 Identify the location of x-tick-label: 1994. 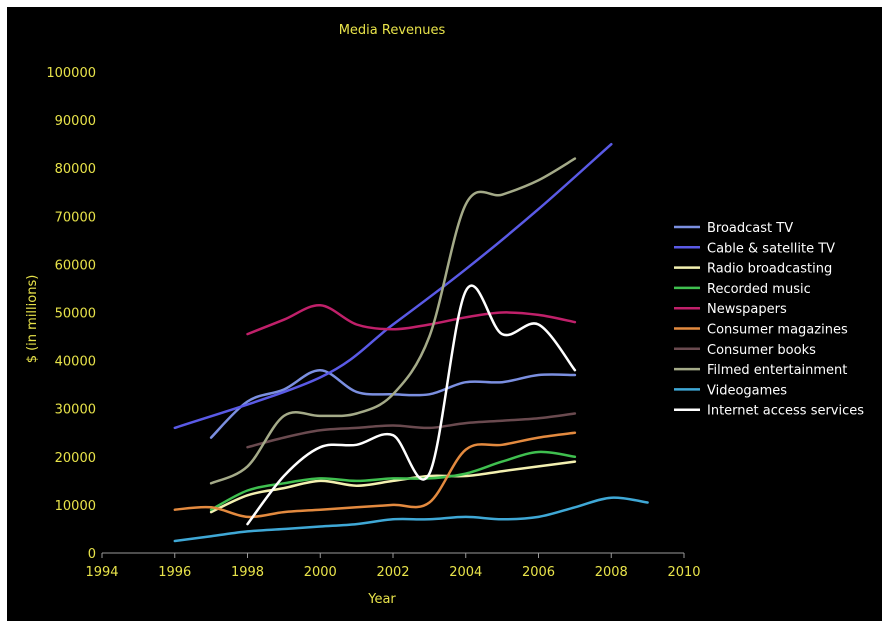
(101, 572).